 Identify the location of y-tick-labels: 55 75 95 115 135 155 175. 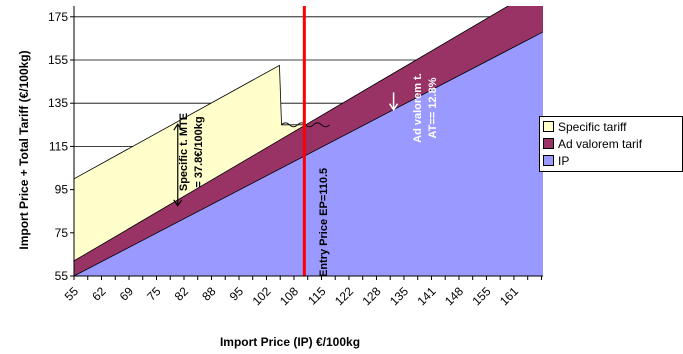
(58, 146).